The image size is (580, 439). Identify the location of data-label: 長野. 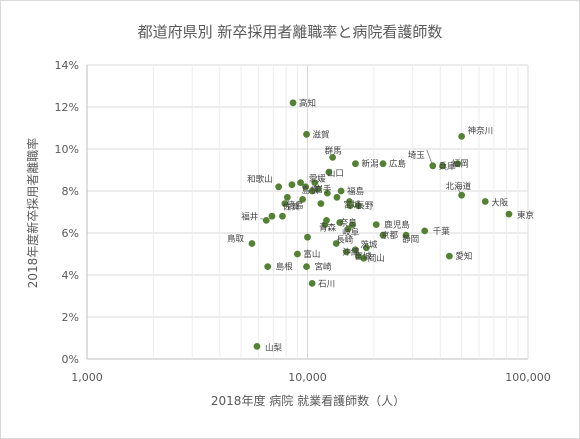
(365, 207).